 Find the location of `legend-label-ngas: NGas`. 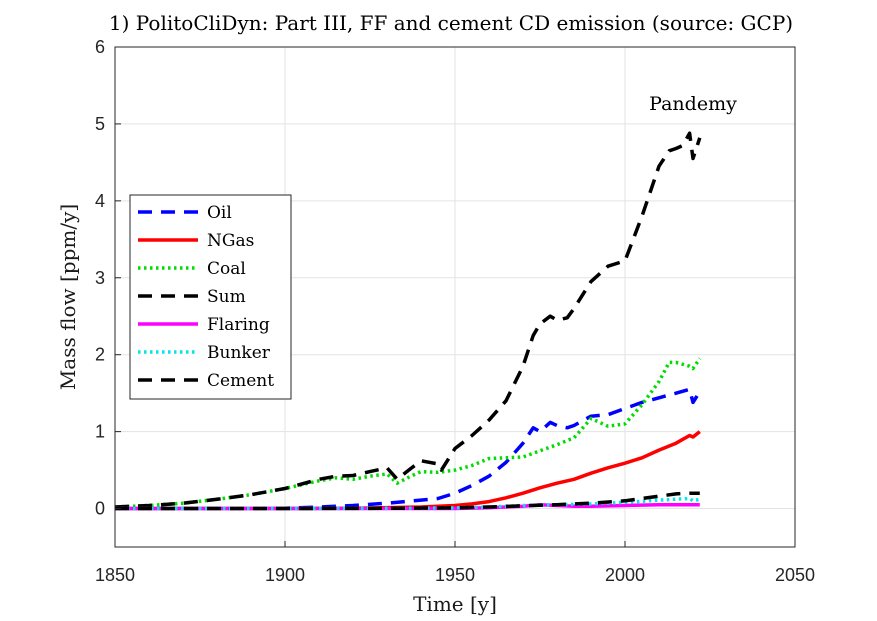

legend-label-ngas: NGas is located at coordinates (230, 241).